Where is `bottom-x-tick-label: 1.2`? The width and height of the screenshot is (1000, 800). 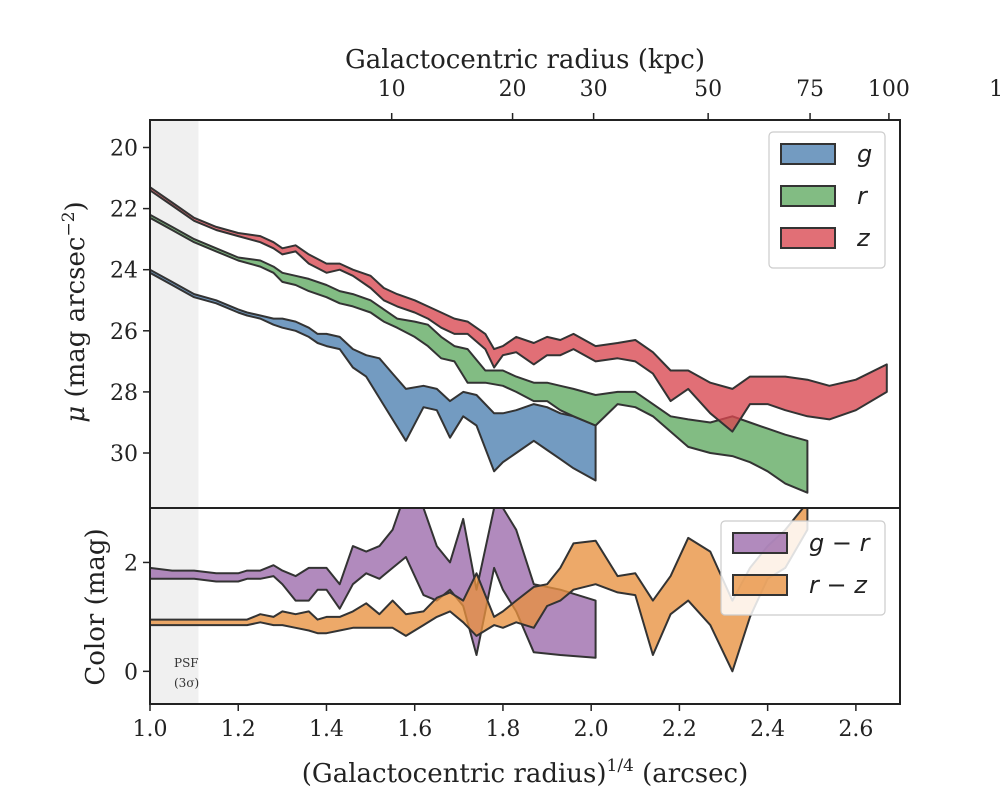
bottom-x-tick-label: 1.2 is located at coordinates (238, 729).